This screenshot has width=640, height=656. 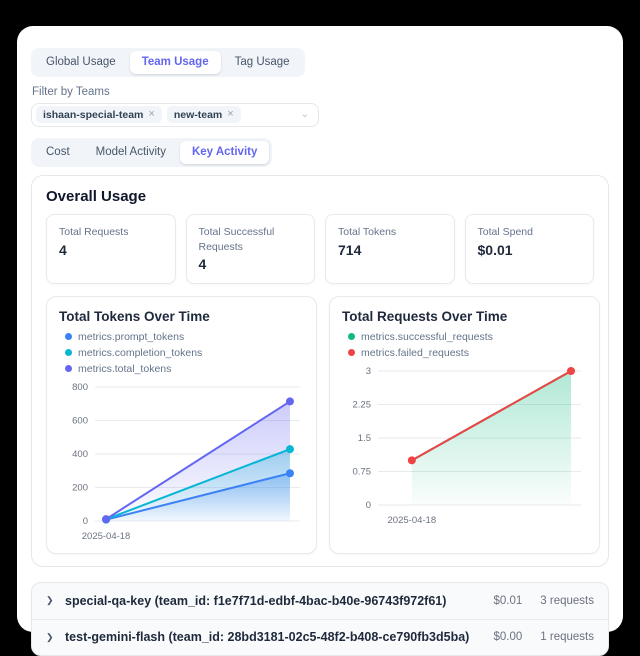 What do you see at coordinates (80, 487) in the screenshot?
I see `svg-text: 200` at bounding box center [80, 487].